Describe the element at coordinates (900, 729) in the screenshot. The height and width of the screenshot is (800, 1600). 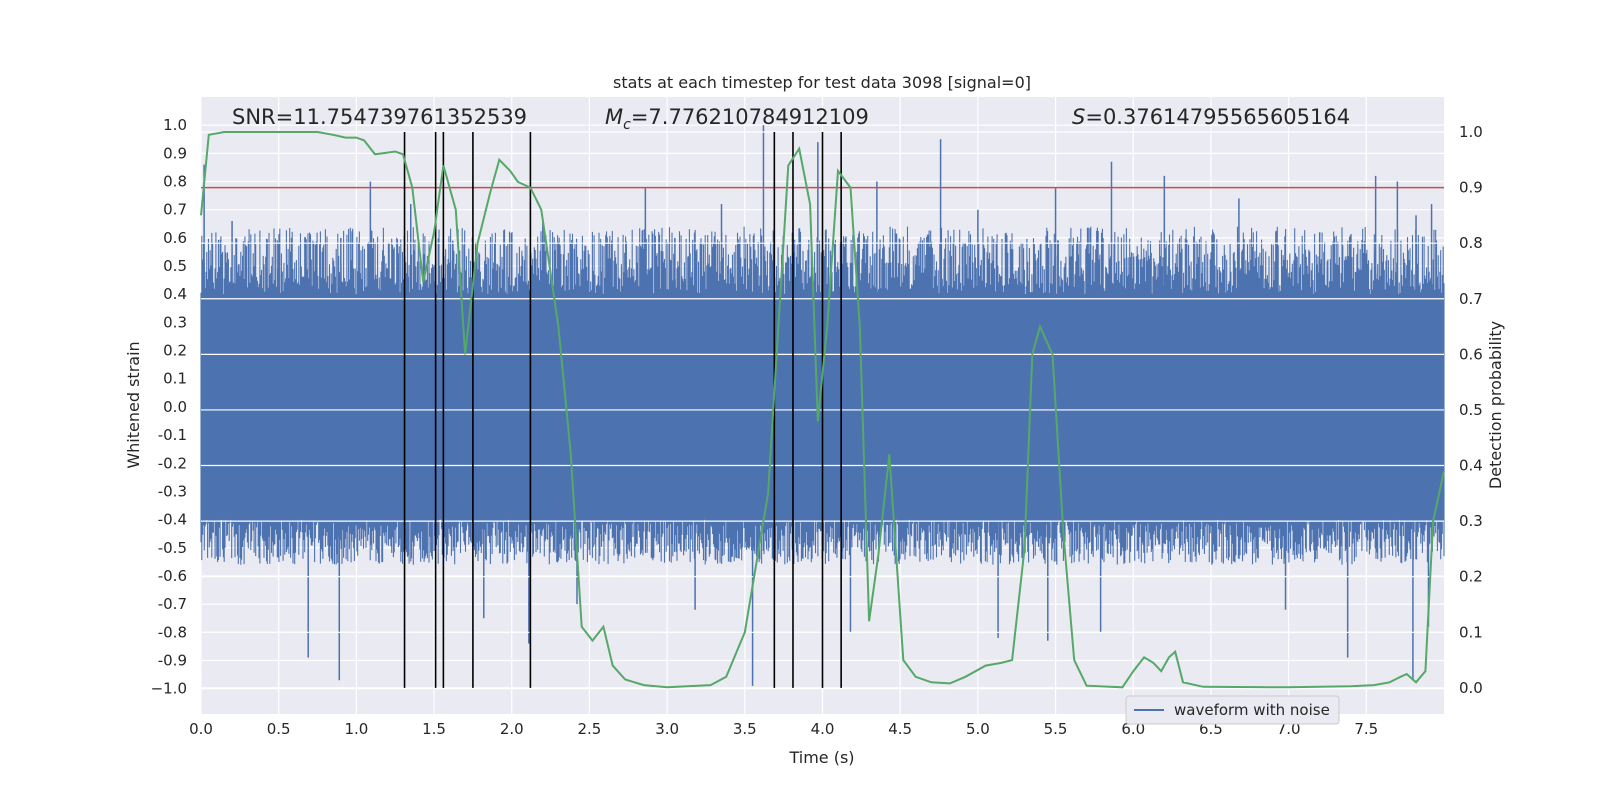
I see `x-tick-label: 4.5` at that location.